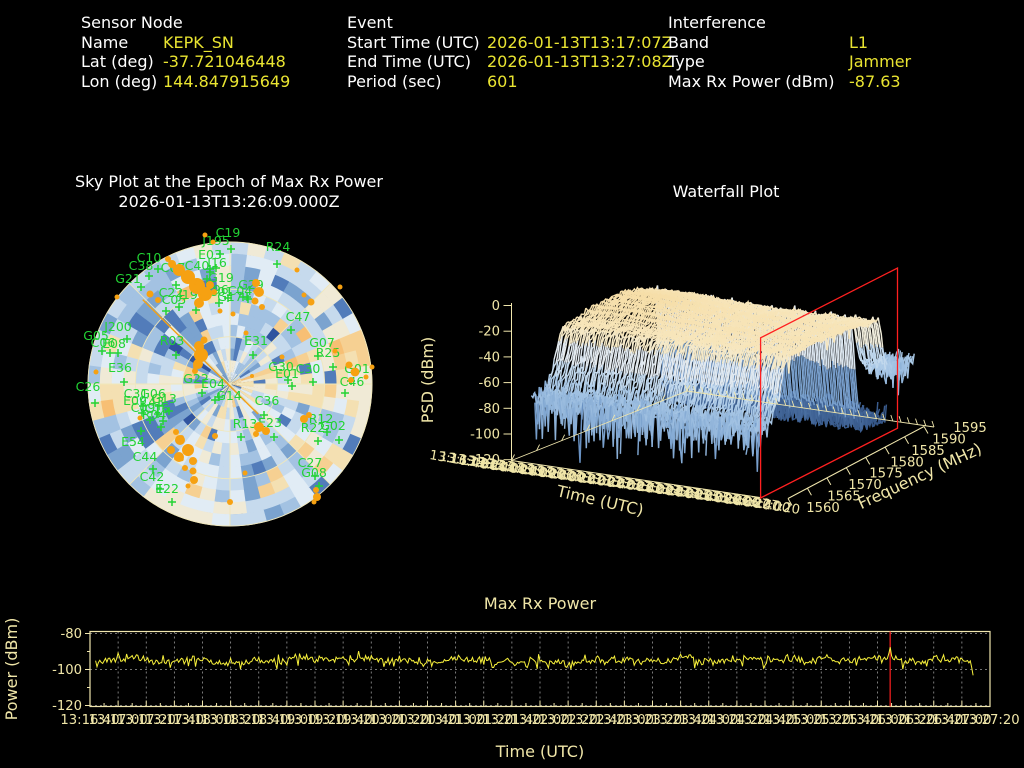 The height and width of the screenshot is (768, 1024). I want to click on sky-sat-label: E04, so click(213, 383).